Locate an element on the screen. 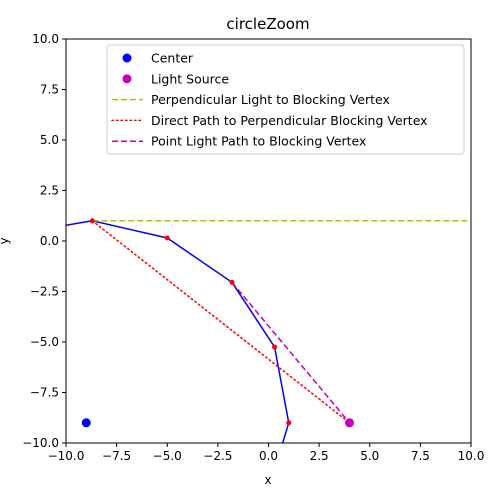 This screenshot has width=500, height=500. y-tick-label-2: −5.0 is located at coordinates (44, 342).